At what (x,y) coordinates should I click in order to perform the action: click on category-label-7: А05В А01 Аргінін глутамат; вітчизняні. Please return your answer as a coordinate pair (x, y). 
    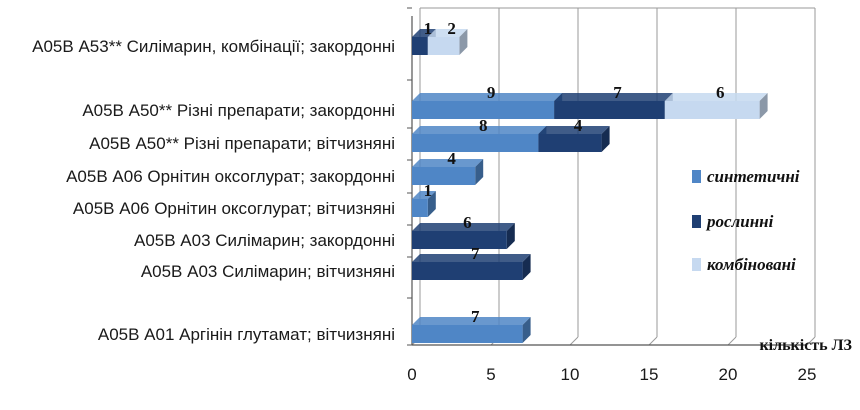
    Looking at the image, I should click on (246, 334).